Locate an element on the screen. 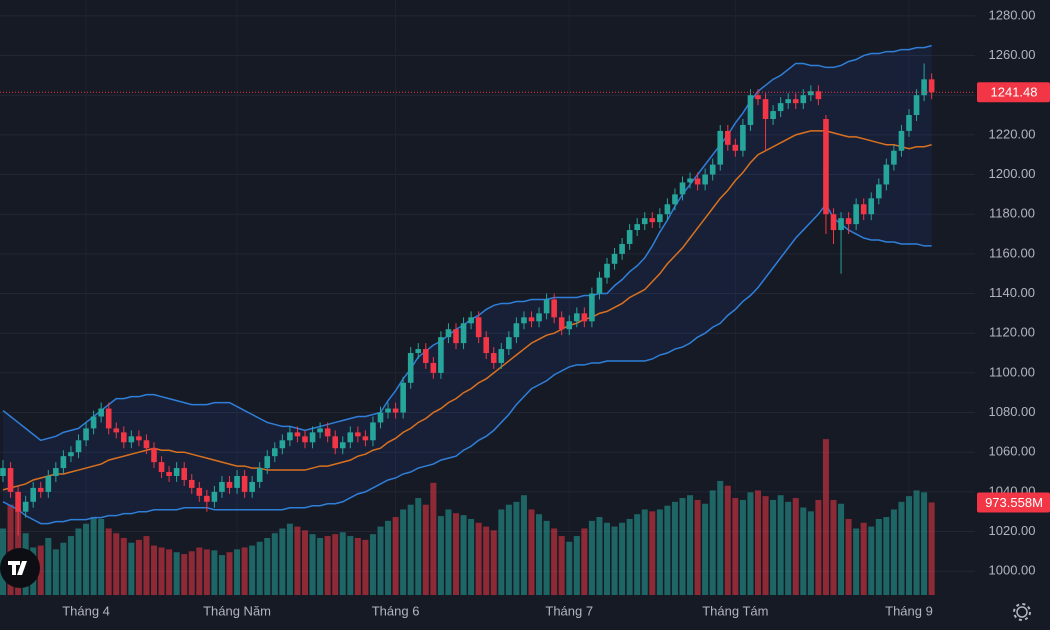 This screenshot has width=1050, height=630. y-tick-label: 1220.00 is located at coordinates (1012, 133).